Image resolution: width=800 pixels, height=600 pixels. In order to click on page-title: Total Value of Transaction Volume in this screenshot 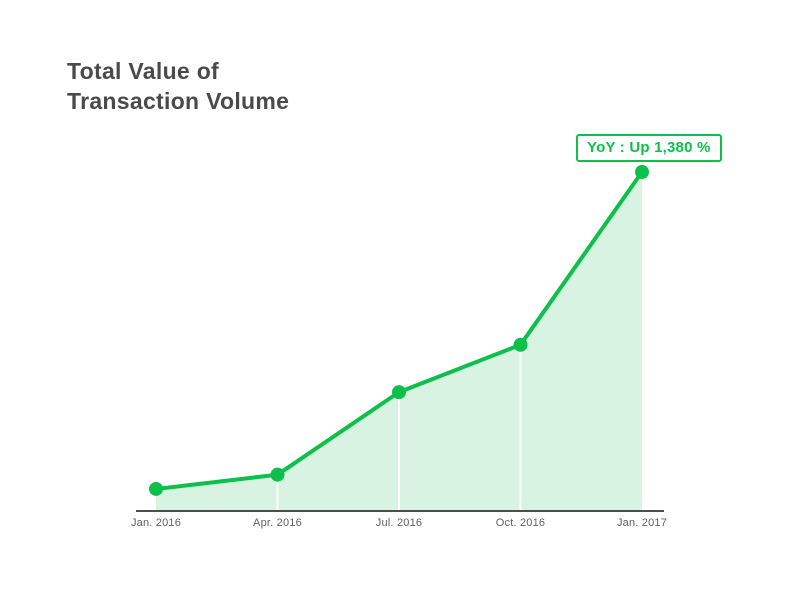, I will do `click(178, 86)`.